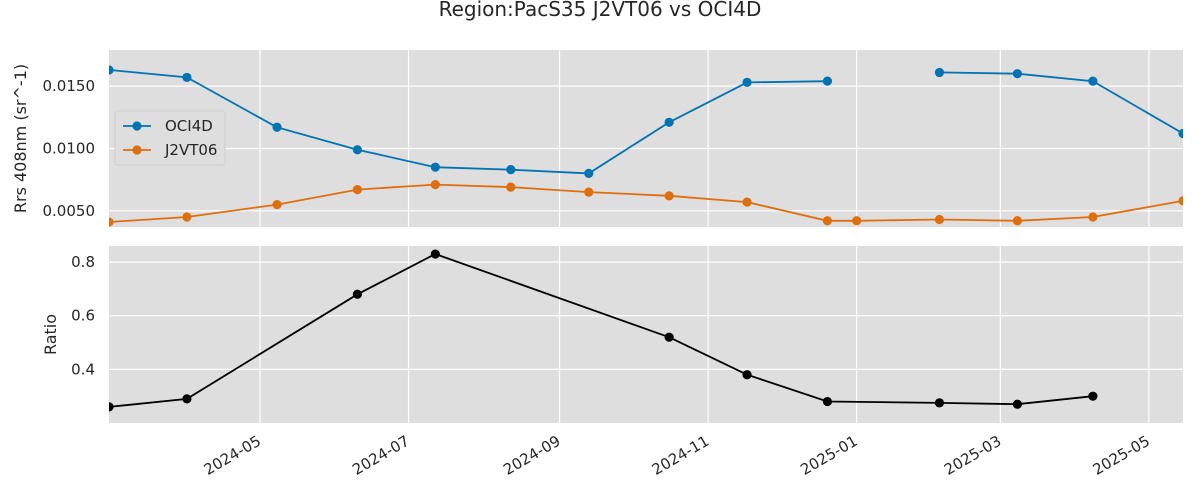  What do you see at coordinates (83, 316) in the screenshot?
I see `y-tick-label: 0.6` at bounding box center [83, 316].